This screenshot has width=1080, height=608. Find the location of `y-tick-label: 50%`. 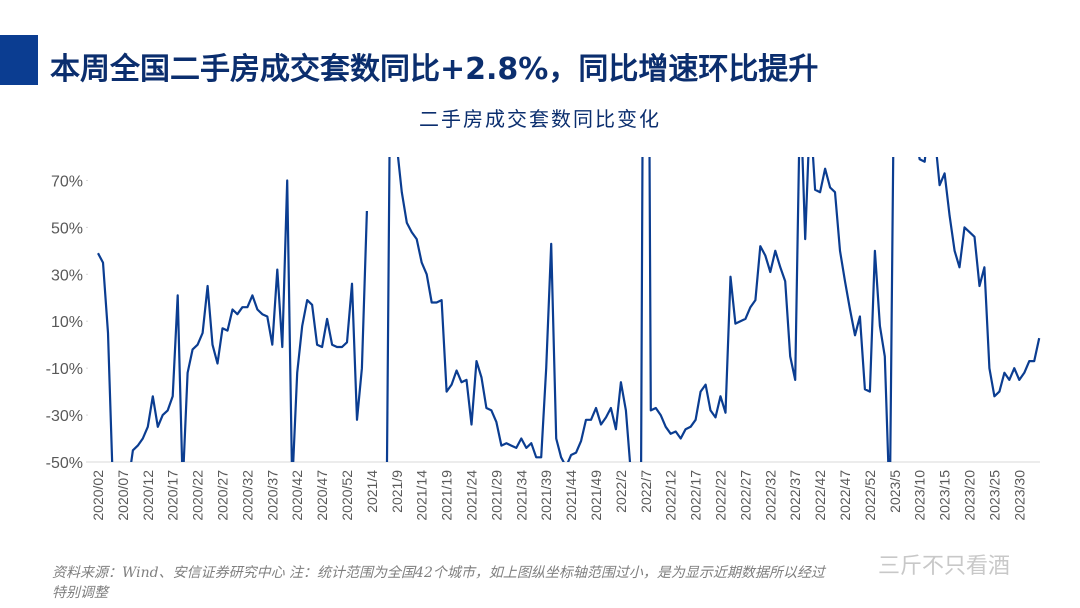

y-tick-label: 50% is located at coordinates (67, 228).